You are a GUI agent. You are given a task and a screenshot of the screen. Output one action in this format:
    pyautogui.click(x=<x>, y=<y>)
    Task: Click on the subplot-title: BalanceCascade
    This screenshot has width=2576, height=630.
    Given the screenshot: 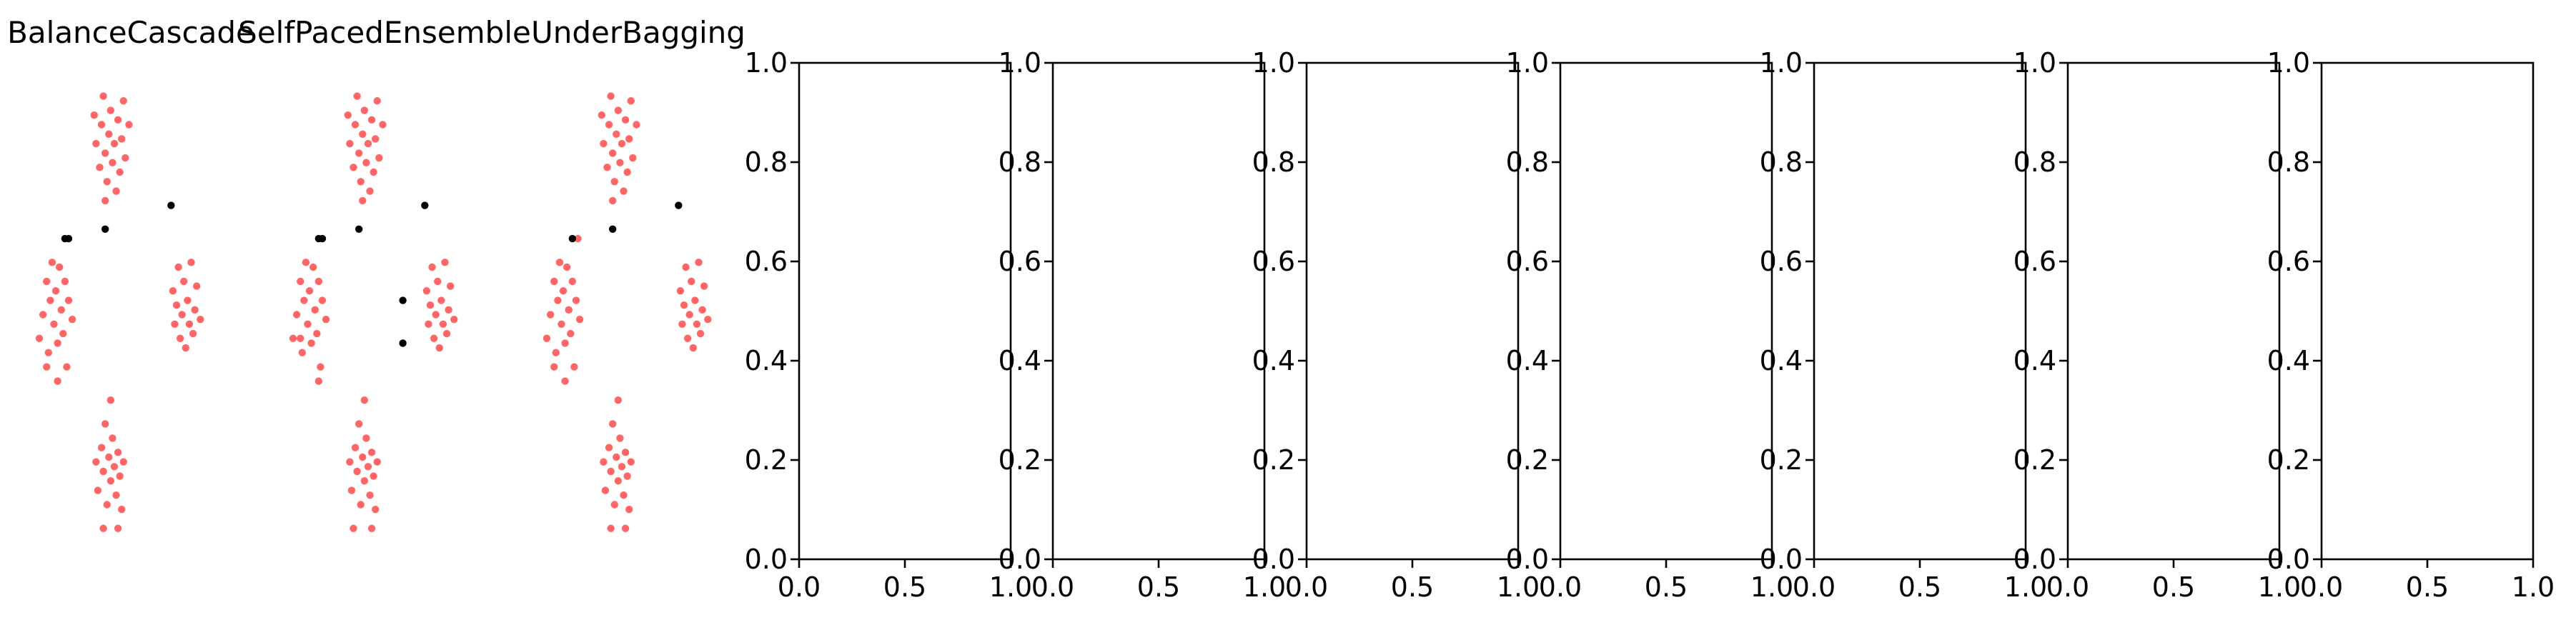 What is the action you would take?
    pyautogui.click(x=130, y=32)
    